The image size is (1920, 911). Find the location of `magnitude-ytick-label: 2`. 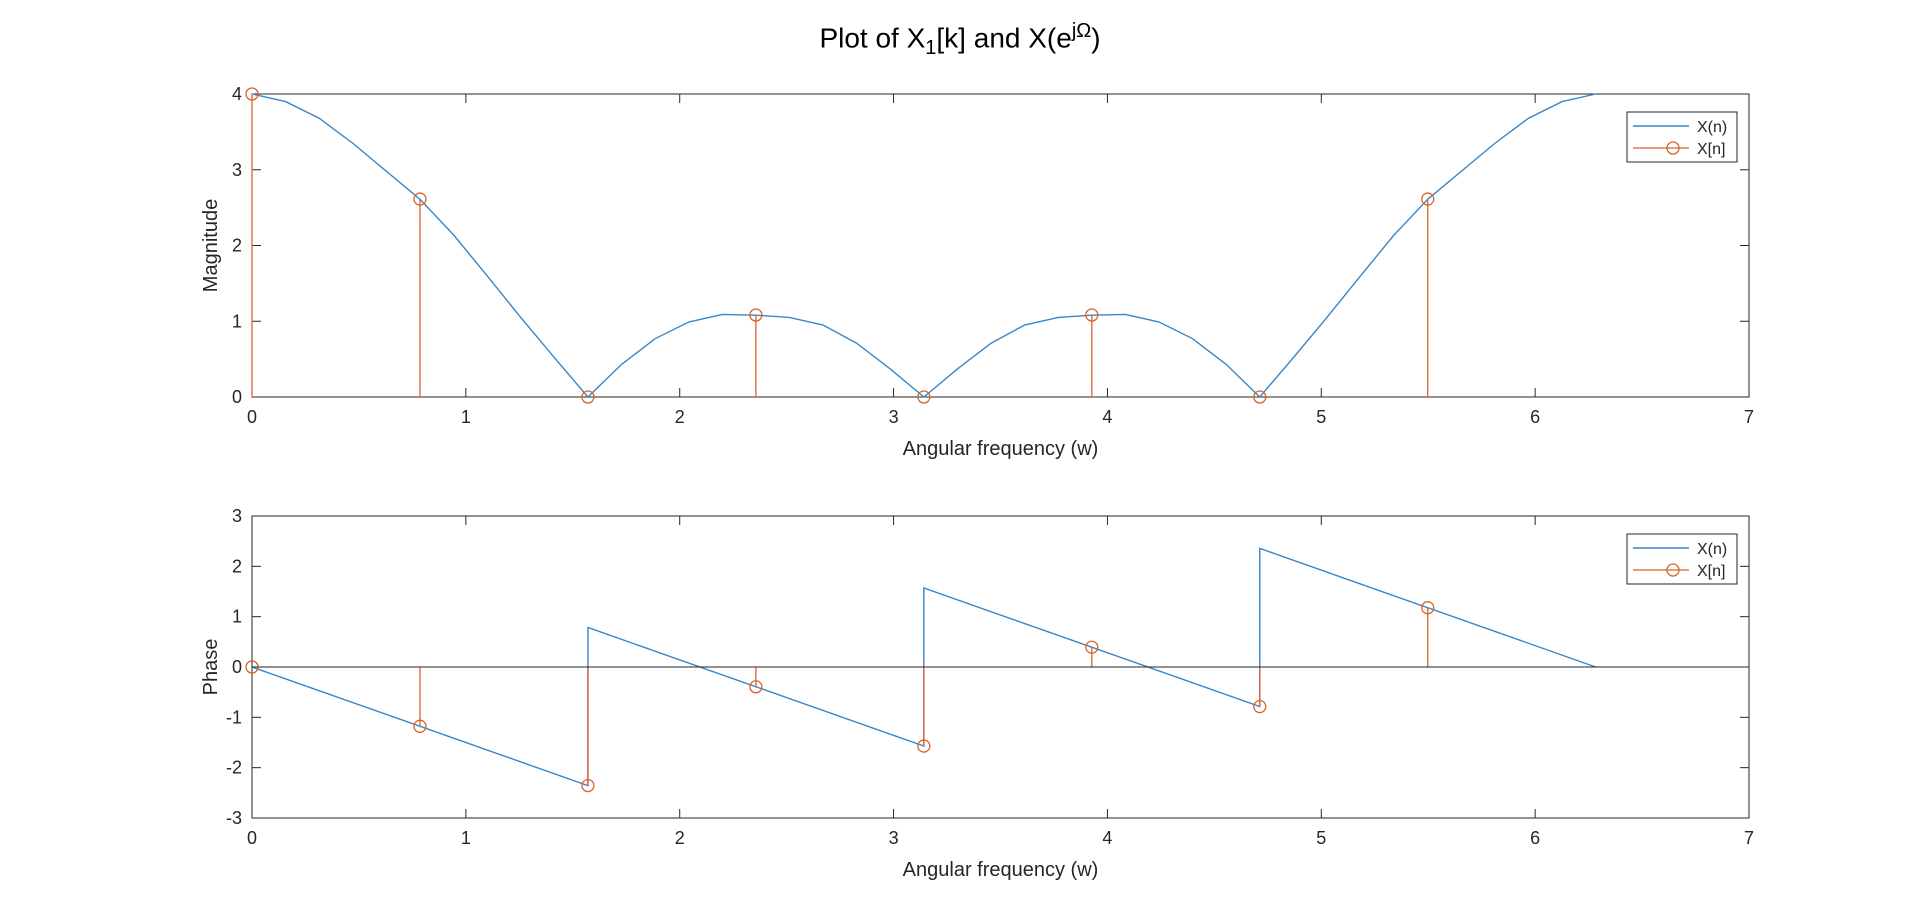

magnitude-ytick-label: 2 is located at coordinates (237, 246).